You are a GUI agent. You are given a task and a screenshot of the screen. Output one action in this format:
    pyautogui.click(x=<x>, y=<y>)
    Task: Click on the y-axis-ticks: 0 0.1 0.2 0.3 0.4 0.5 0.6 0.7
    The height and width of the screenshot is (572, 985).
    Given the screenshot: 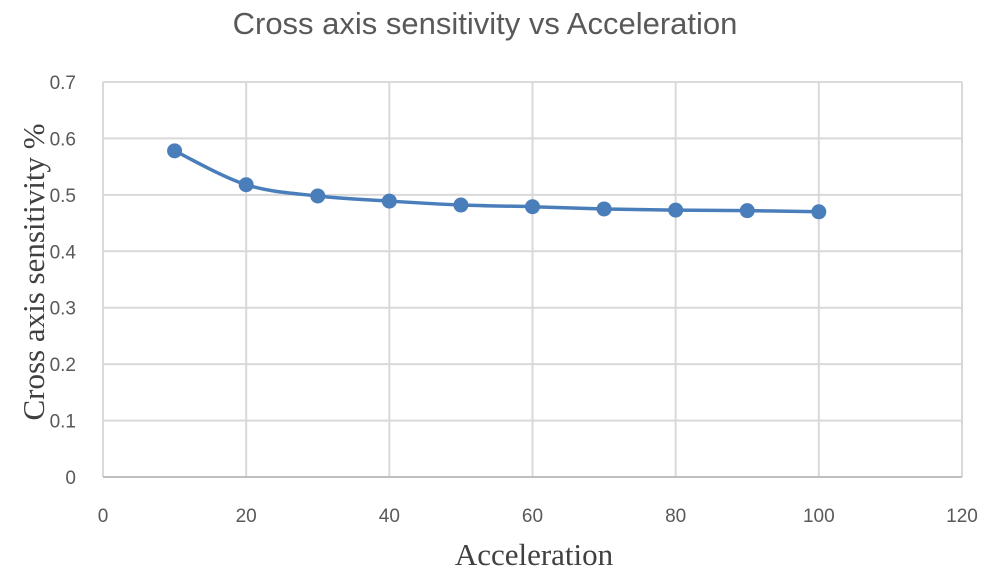 What is the action you would take?
    pyautogui.click(x=63, y=281)
    